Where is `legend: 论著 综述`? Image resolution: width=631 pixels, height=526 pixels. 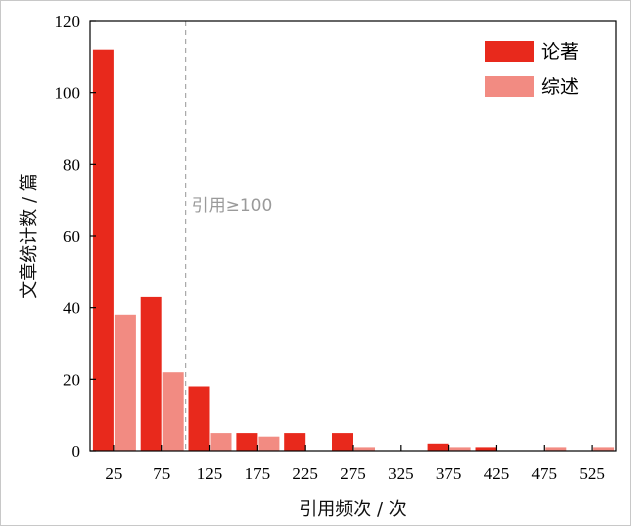
legend: 论著 综述 is located at coordinates (532, 69).